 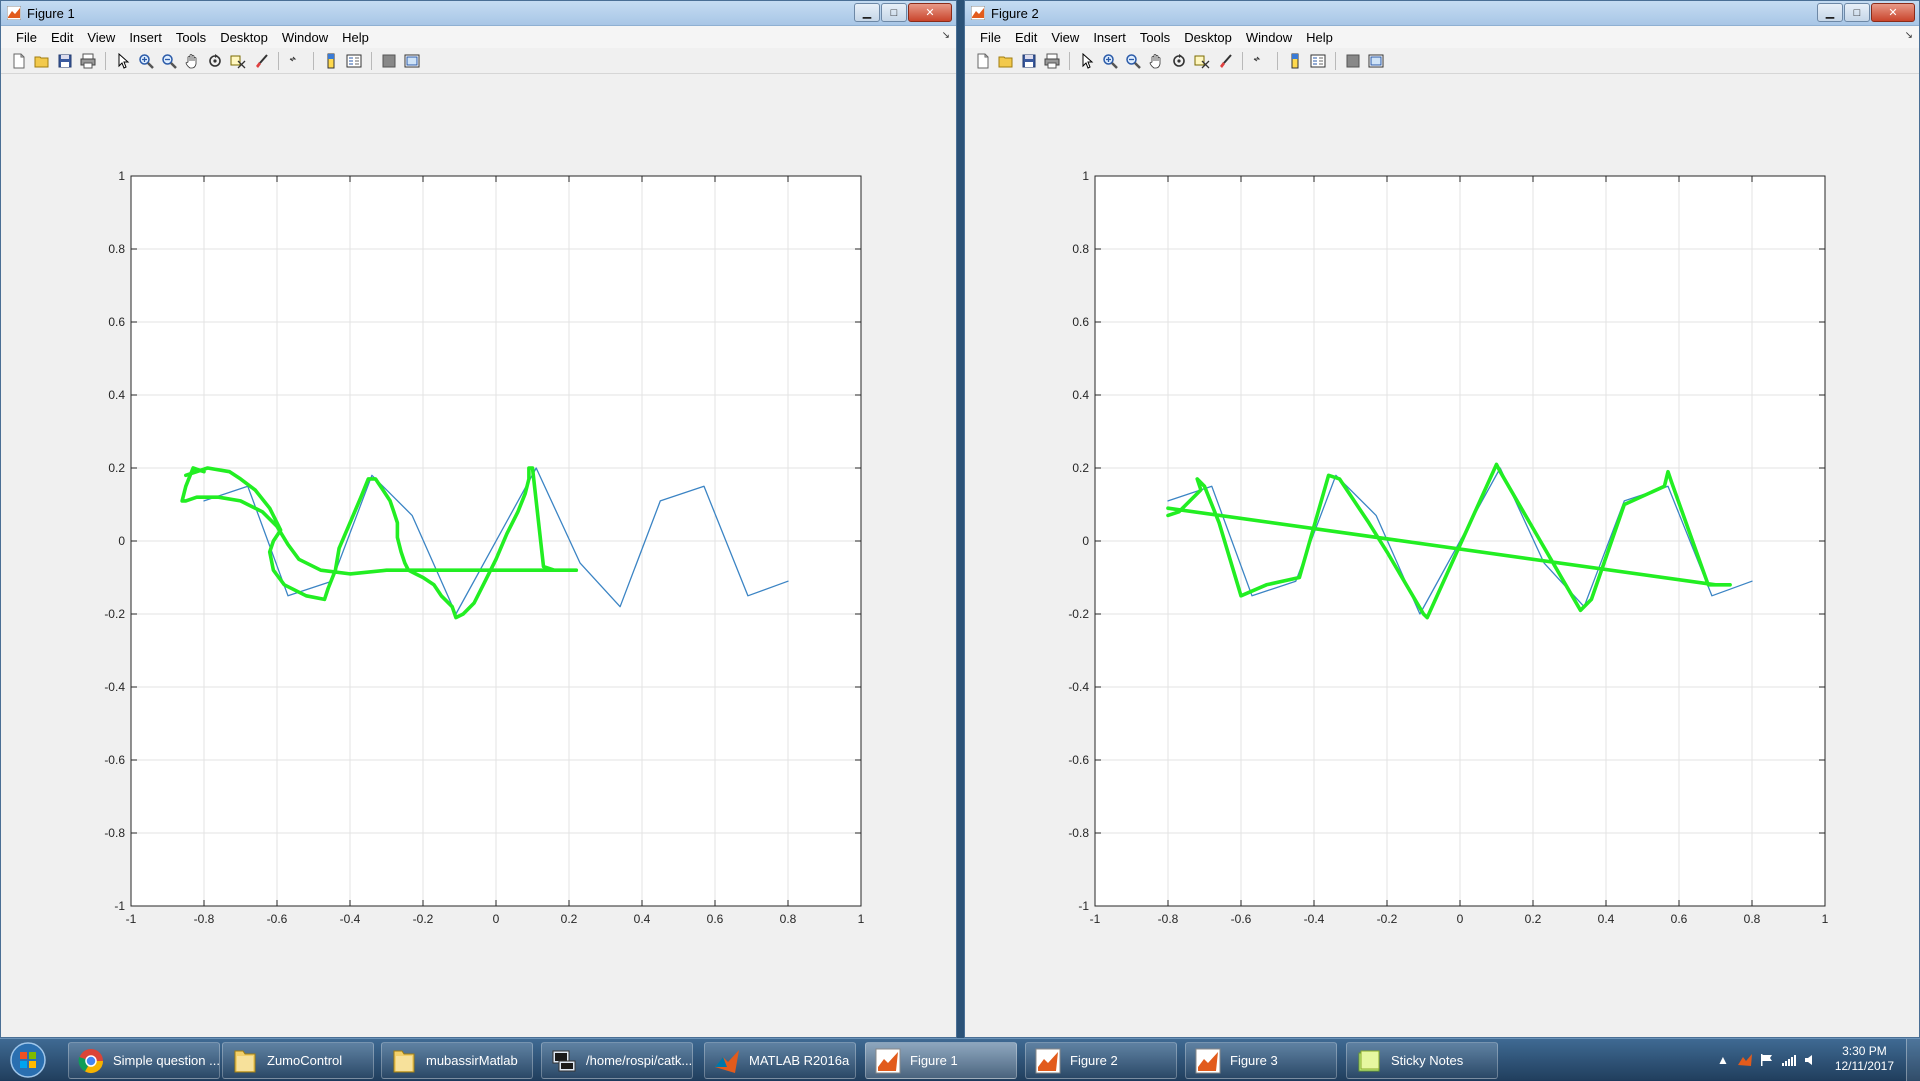 I want to click on tray-overflow-icon: ▲, so click(x=1723, y=1060).